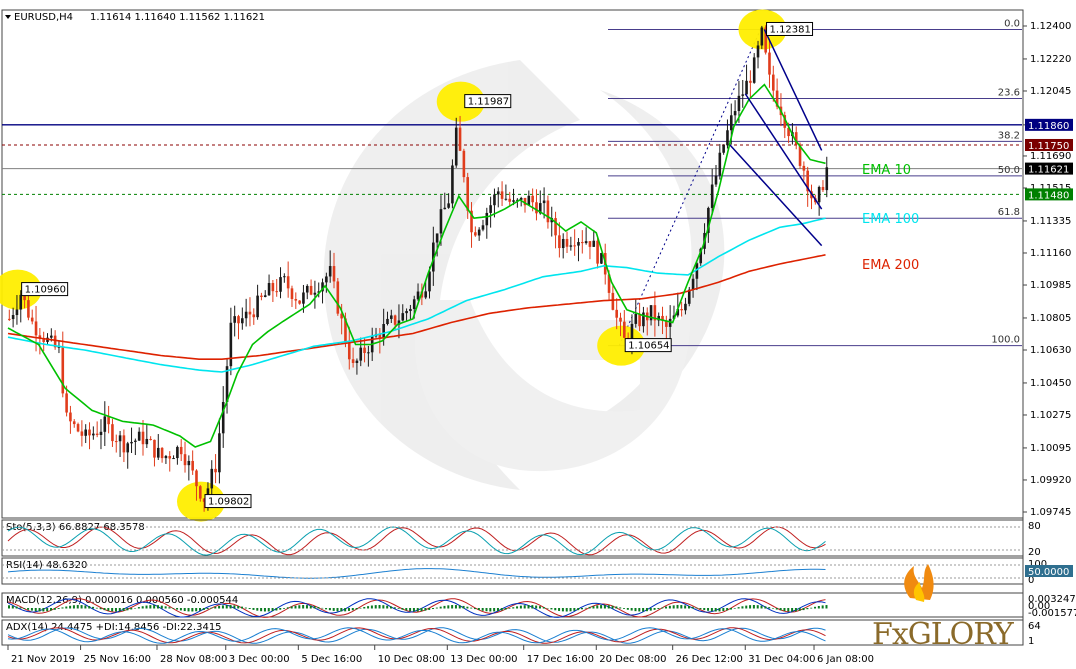  What do you see at coordinates (845, 659) in the screenshot?
I see `time-tick-label: 6 Jan 08:00` at bounding box center [845, 659].